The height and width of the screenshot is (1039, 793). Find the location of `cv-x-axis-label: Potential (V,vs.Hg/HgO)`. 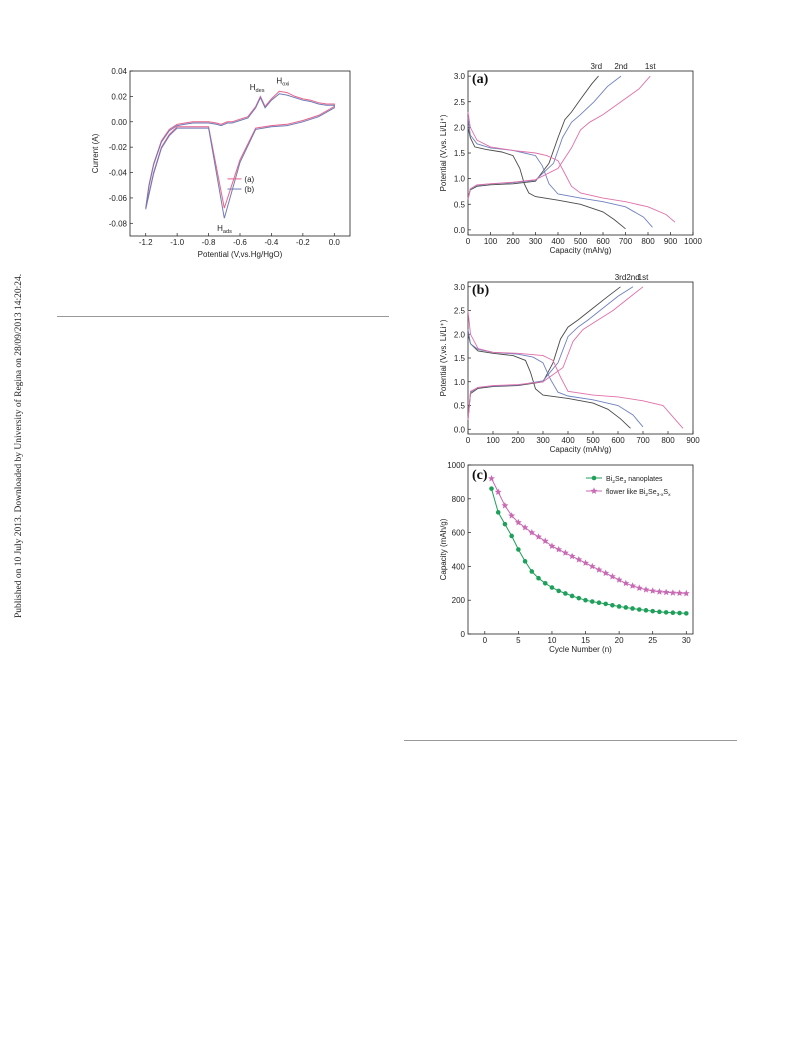

cv-x-axis-label: Potential (V,vs.Hg/HgO) is located at coordinates (240, 254).